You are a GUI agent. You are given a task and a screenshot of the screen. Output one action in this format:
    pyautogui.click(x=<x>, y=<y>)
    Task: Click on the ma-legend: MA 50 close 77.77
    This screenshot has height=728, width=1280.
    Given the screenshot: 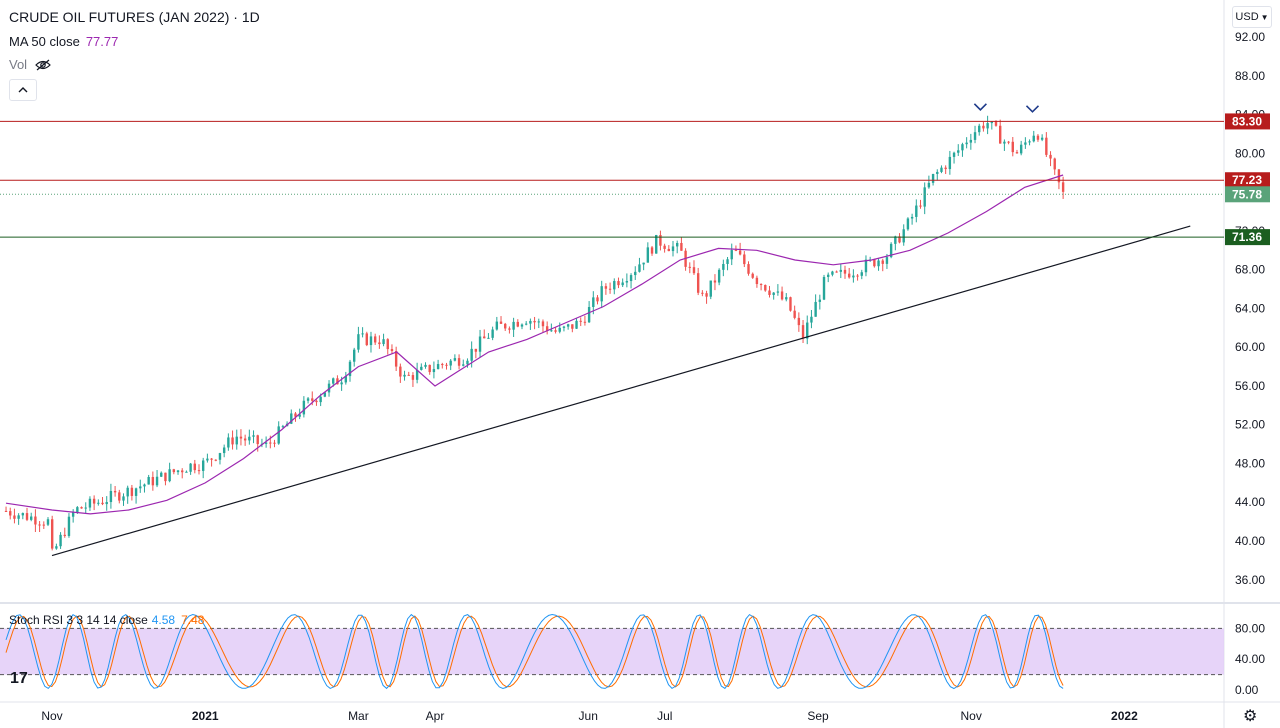 What is the action you would take?
    pyautogui.click(x=63, y=41)
    